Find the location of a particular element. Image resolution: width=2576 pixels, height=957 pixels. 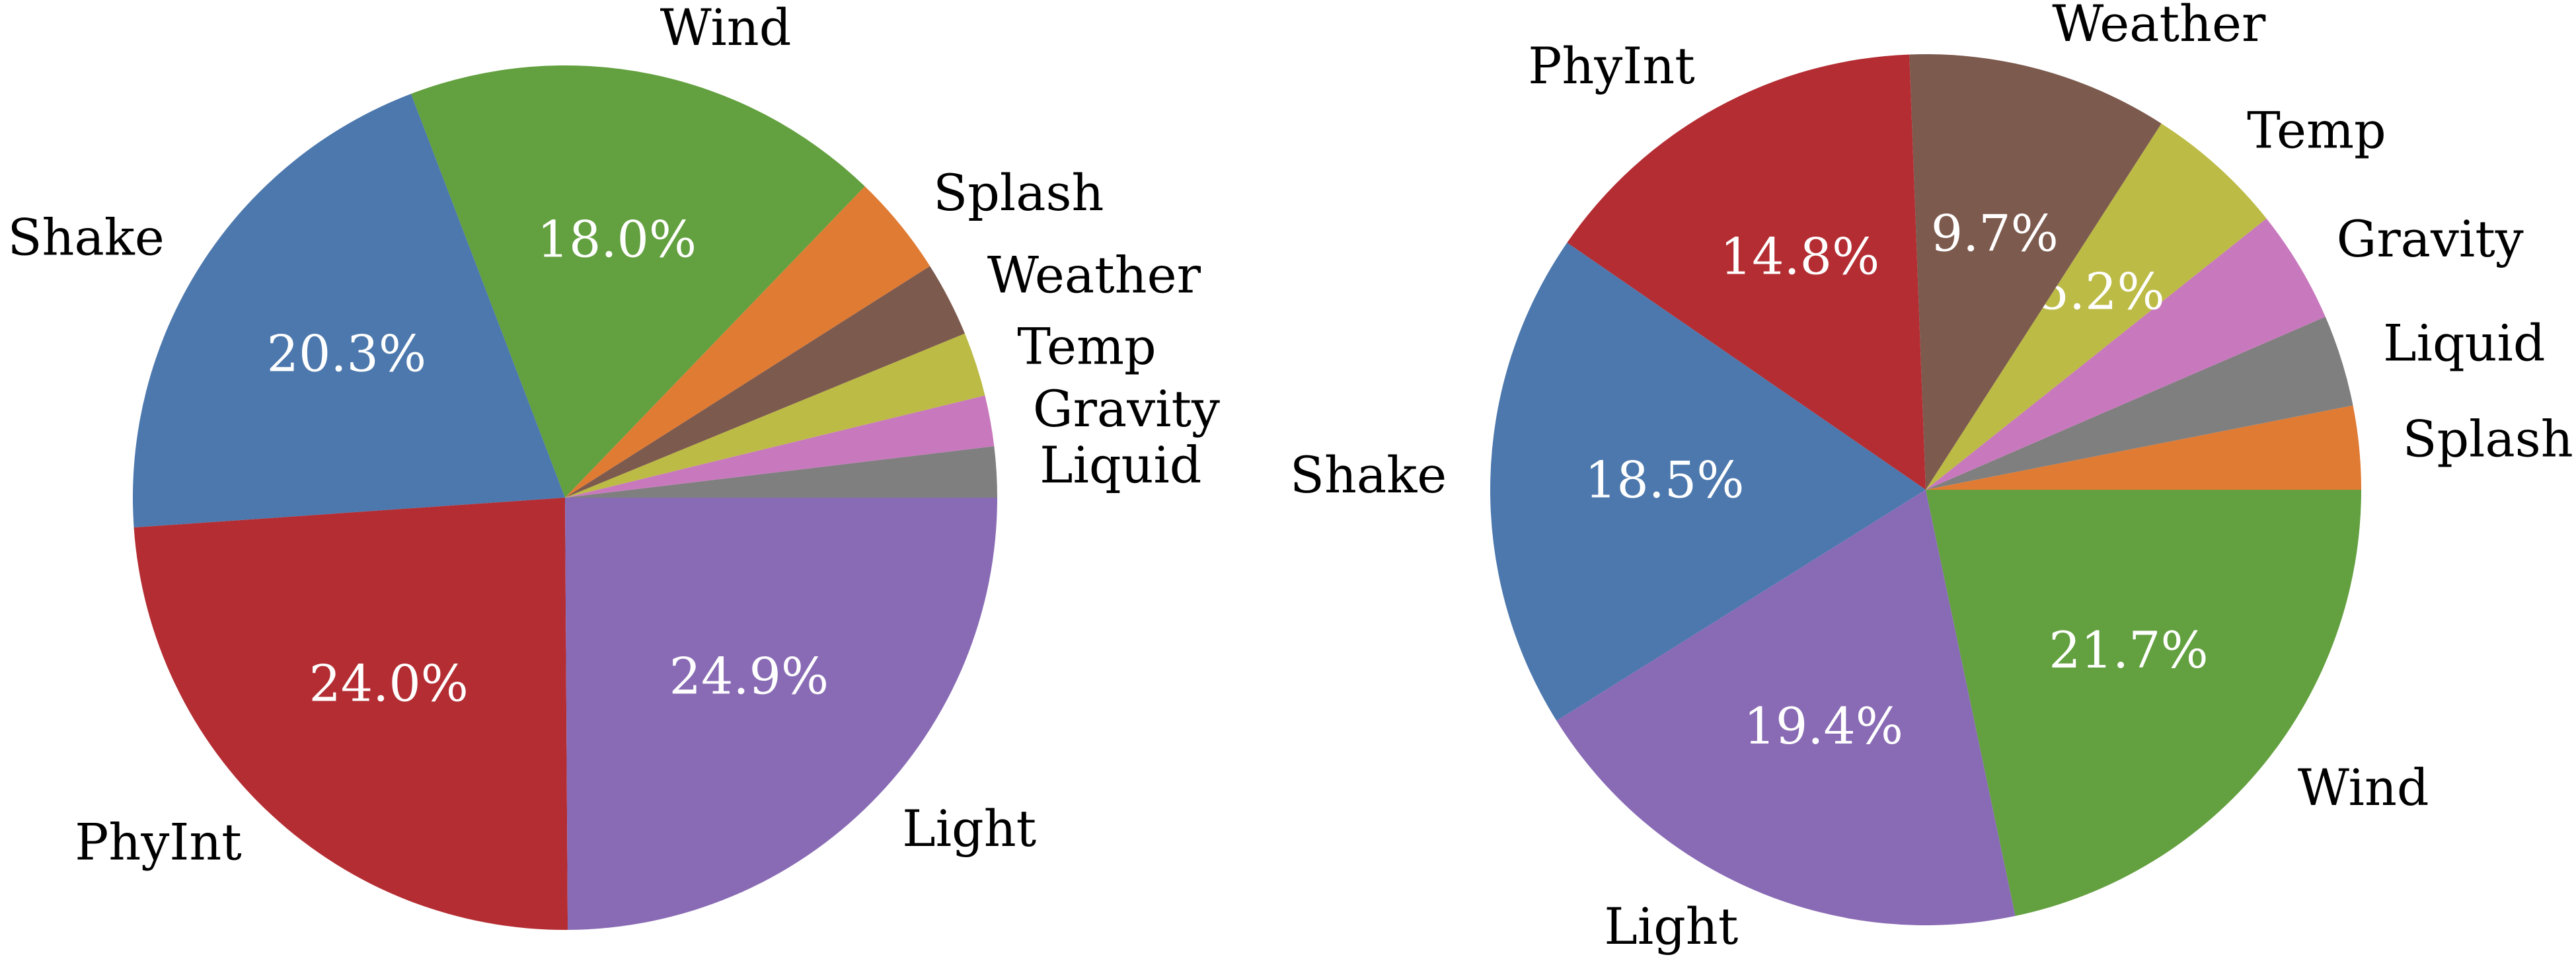

value-label: 14.8% is located at coordinates (1799, 256).